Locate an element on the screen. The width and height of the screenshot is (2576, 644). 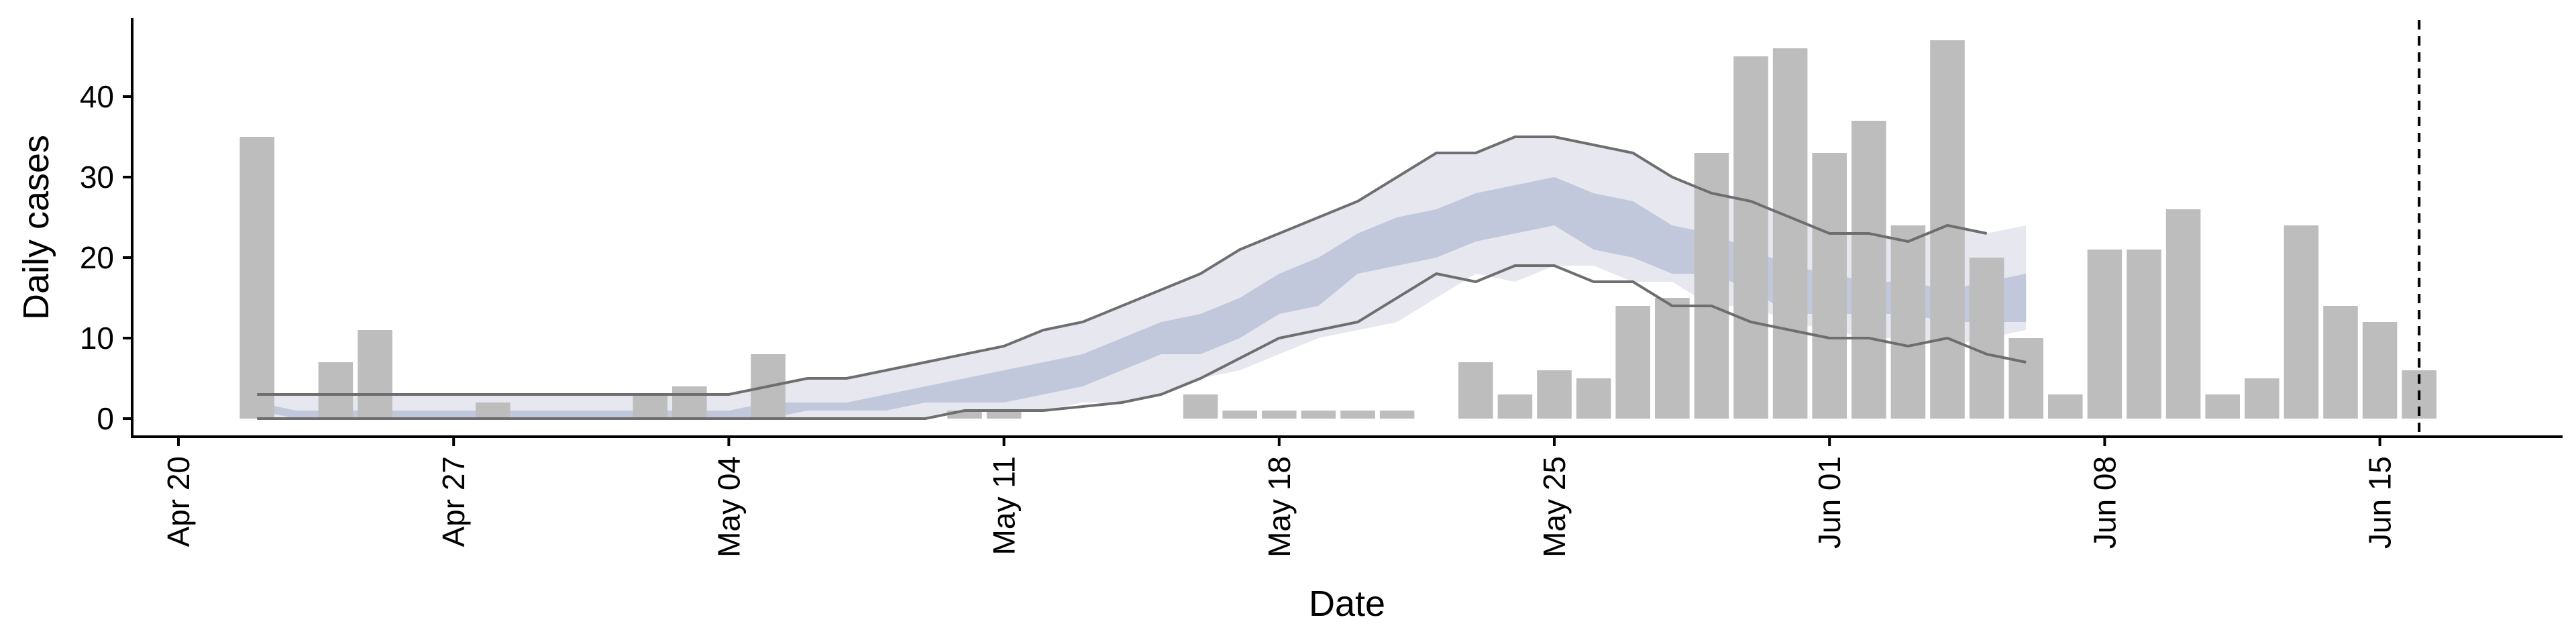
y-axis-title: Daily cases is located at coordinates (36, 227).